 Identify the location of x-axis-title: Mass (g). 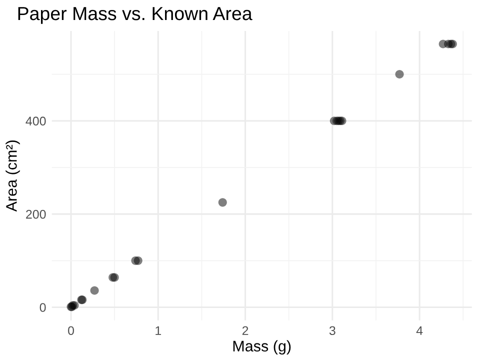
(262, 347).